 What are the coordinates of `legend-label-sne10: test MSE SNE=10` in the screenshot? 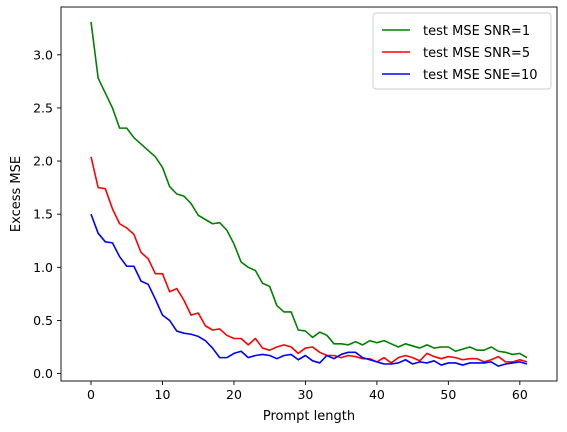 It's located at (480, 75).